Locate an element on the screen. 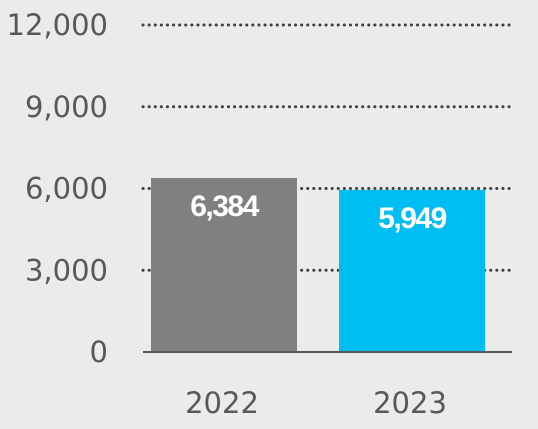  y-tick-label-6000: 6,000 is located at coordinates (66, 189).